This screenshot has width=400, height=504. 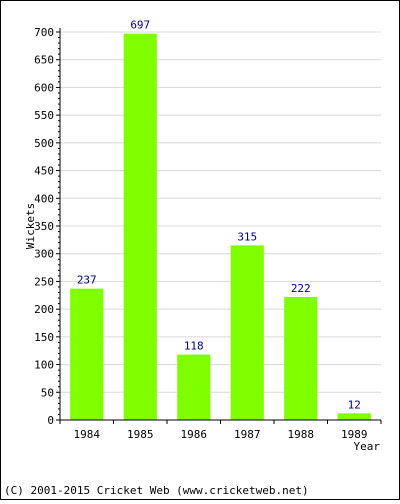 What do you see at coordinates (87, 434) in the screenshot?
I see `x-tick-label: 1984` at bounding box center [87, 434].